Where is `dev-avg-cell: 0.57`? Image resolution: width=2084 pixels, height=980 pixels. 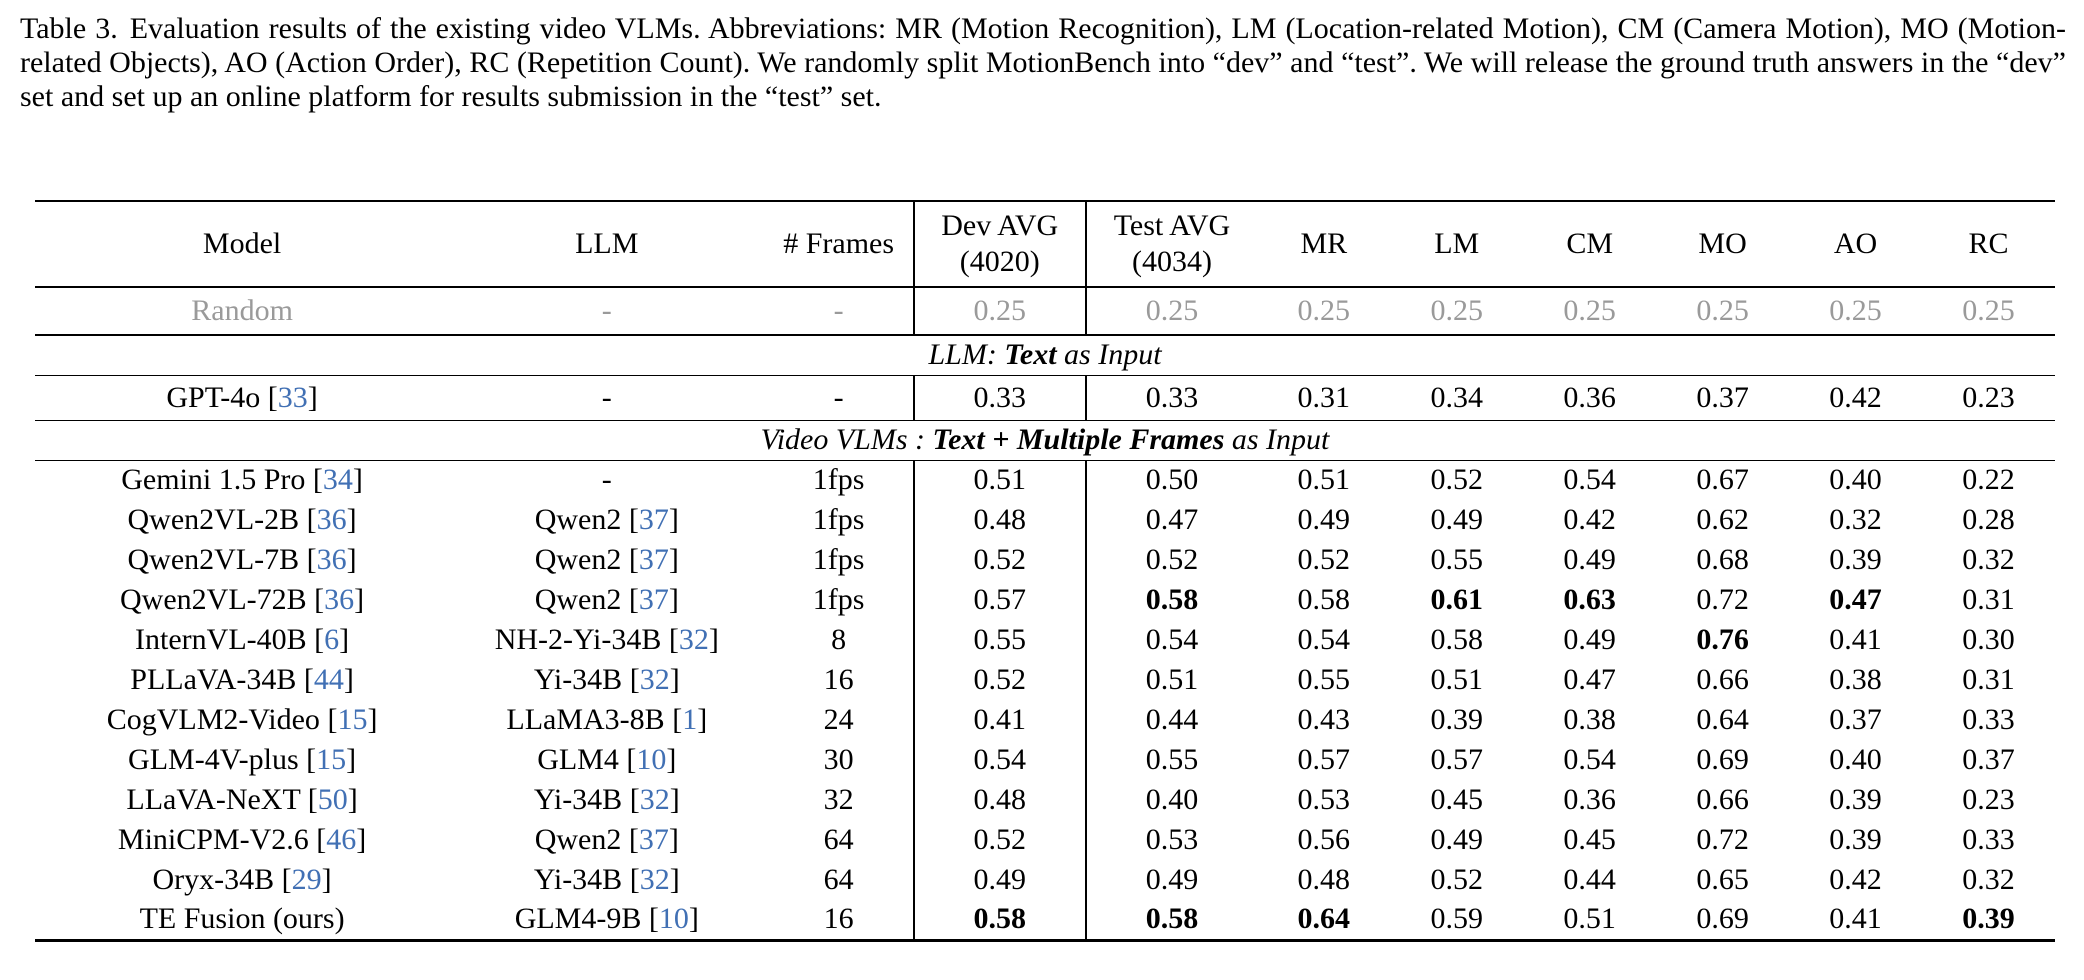 dev-avg-cell: 0.57 is located at coordinates (999, 600).